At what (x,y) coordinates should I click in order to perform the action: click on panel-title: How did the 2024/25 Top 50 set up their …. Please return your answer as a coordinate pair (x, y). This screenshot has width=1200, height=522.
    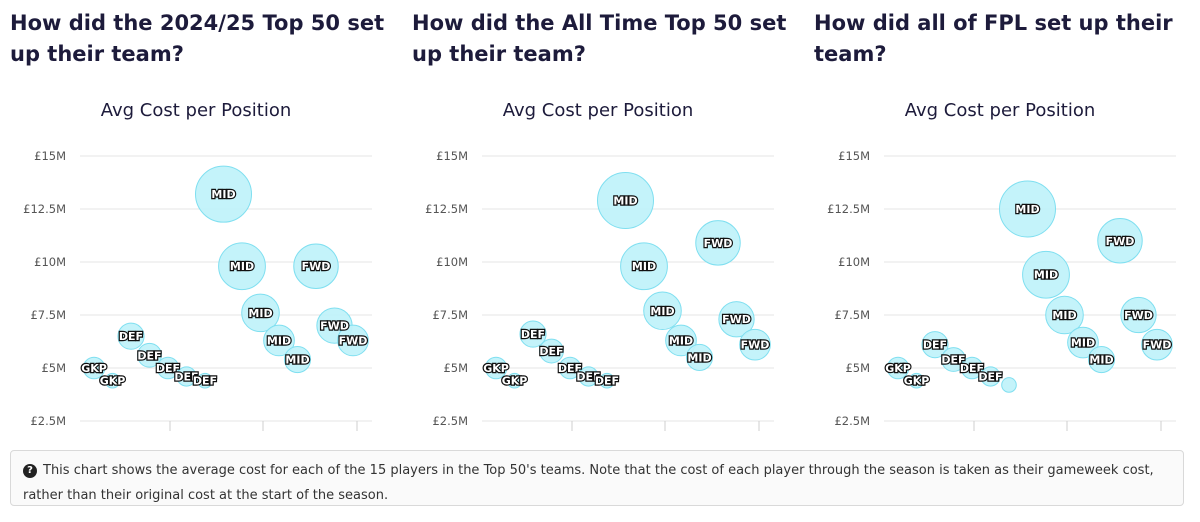
    Looking at the image, I should click on (197, 38).